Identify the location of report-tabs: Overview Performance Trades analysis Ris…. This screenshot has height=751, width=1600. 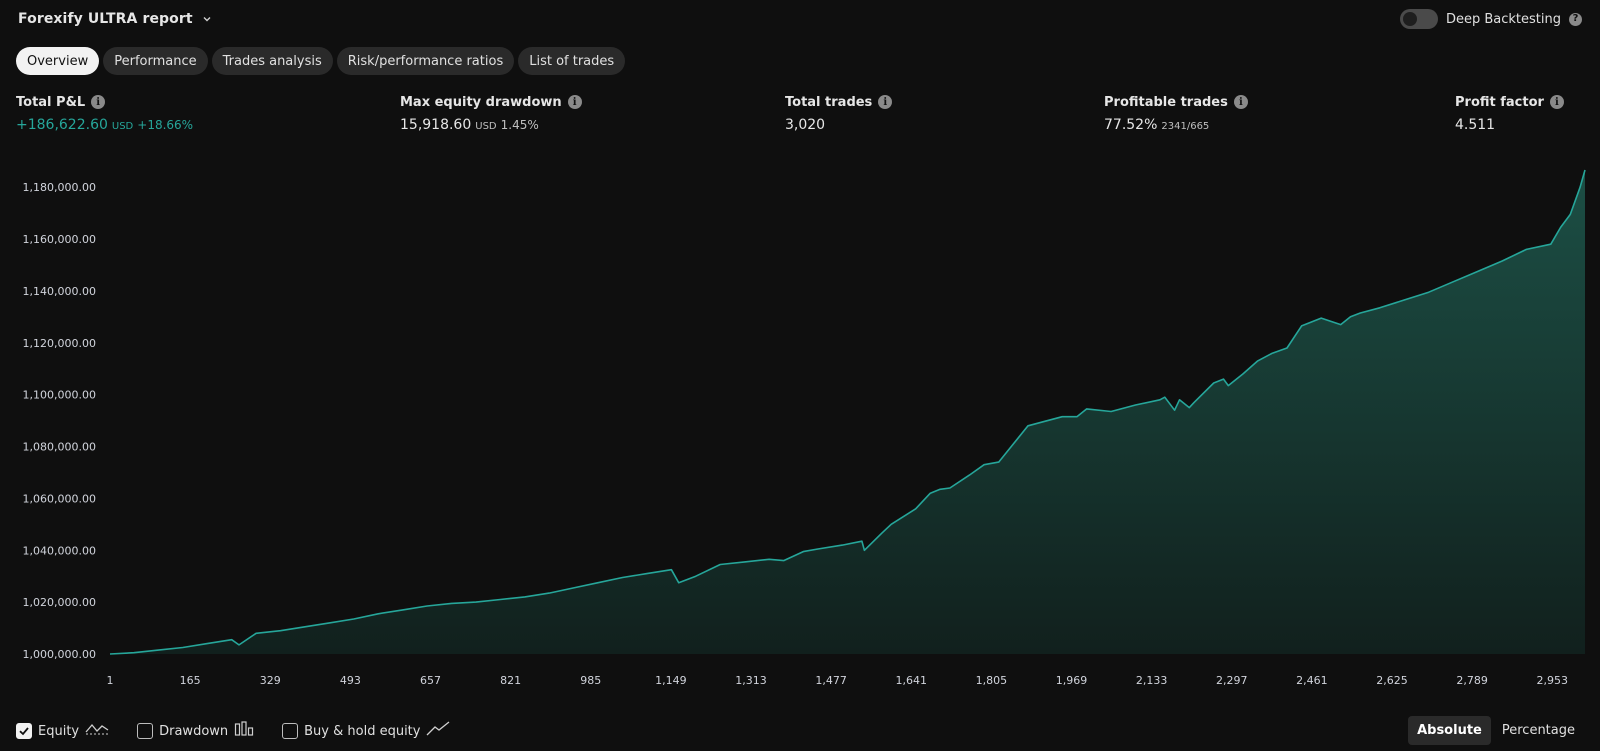
(321, 61).